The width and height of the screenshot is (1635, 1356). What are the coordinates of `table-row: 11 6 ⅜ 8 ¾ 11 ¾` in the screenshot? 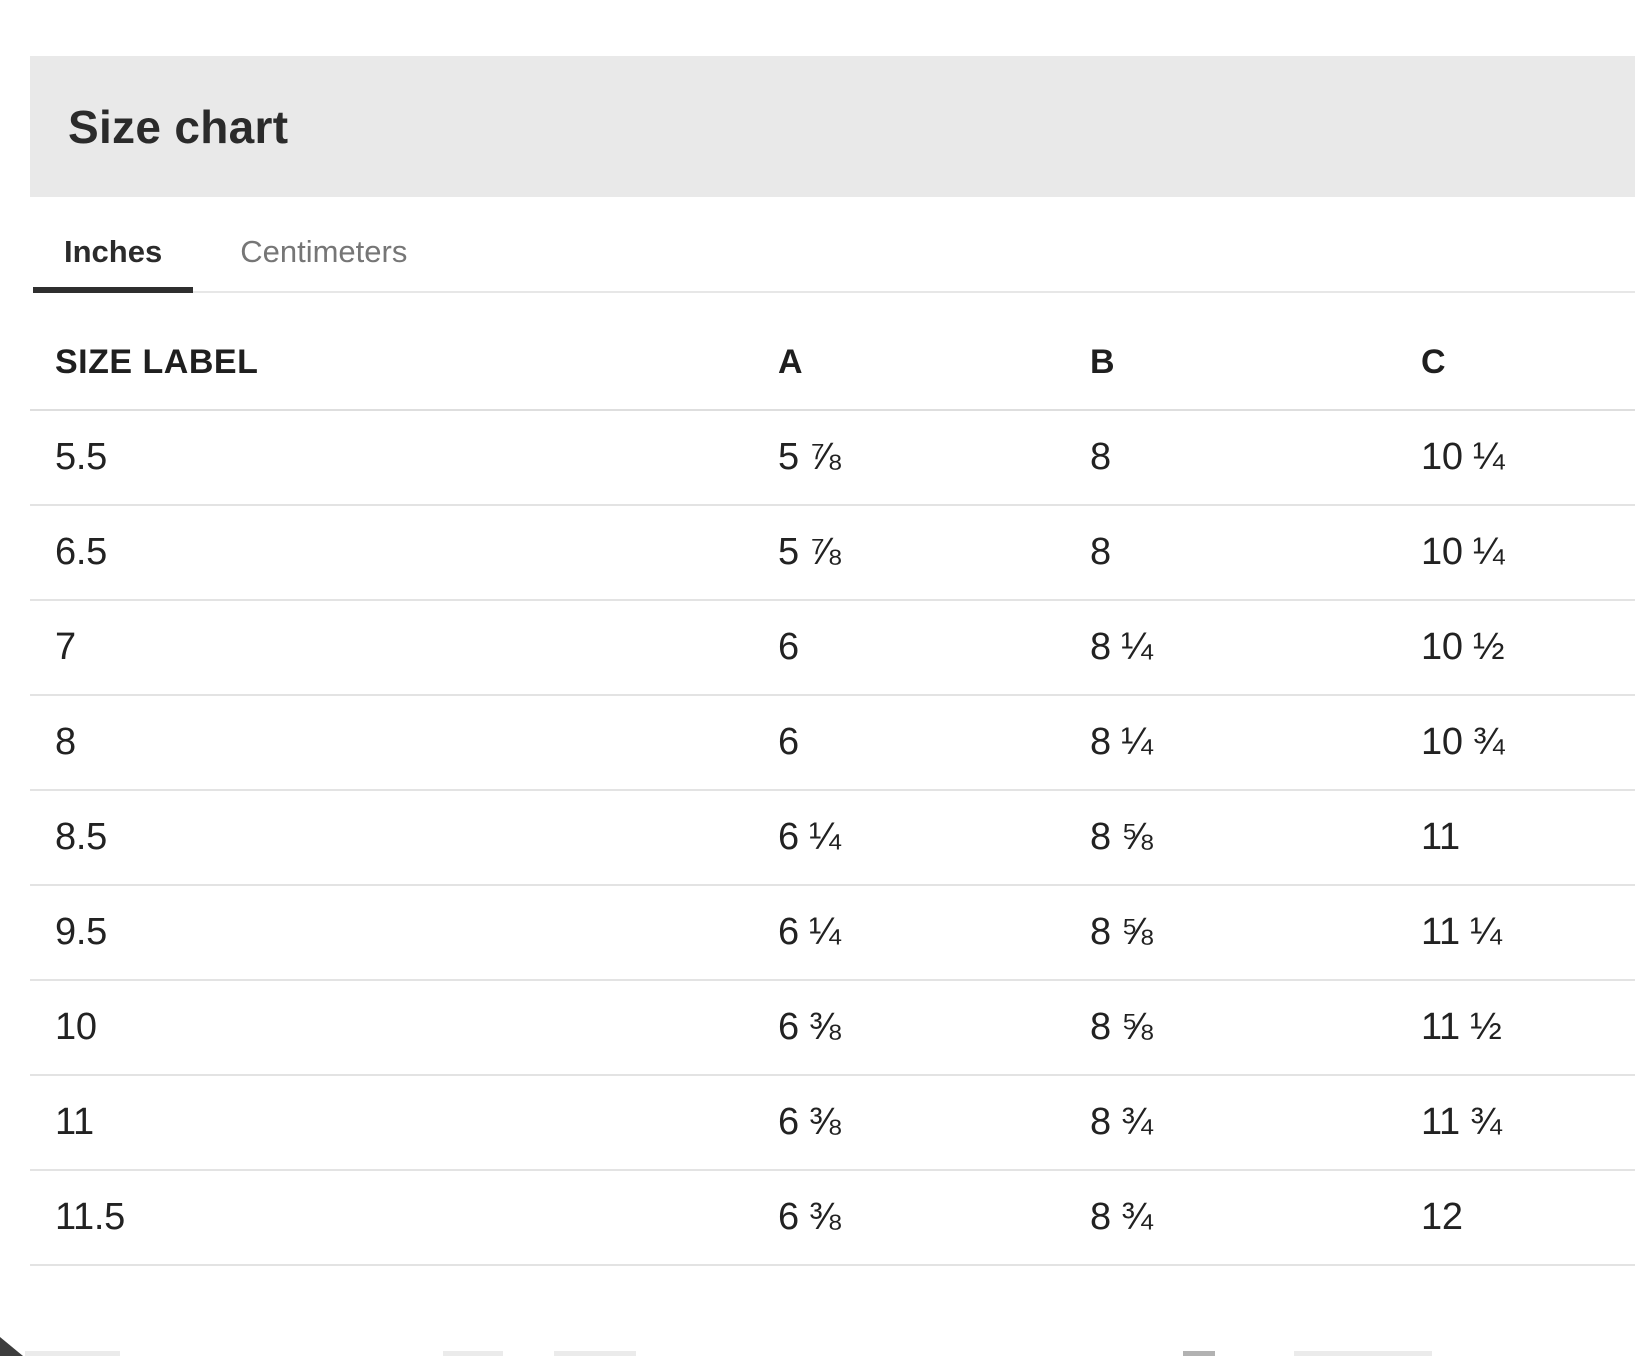 It's located at (832, 1123).